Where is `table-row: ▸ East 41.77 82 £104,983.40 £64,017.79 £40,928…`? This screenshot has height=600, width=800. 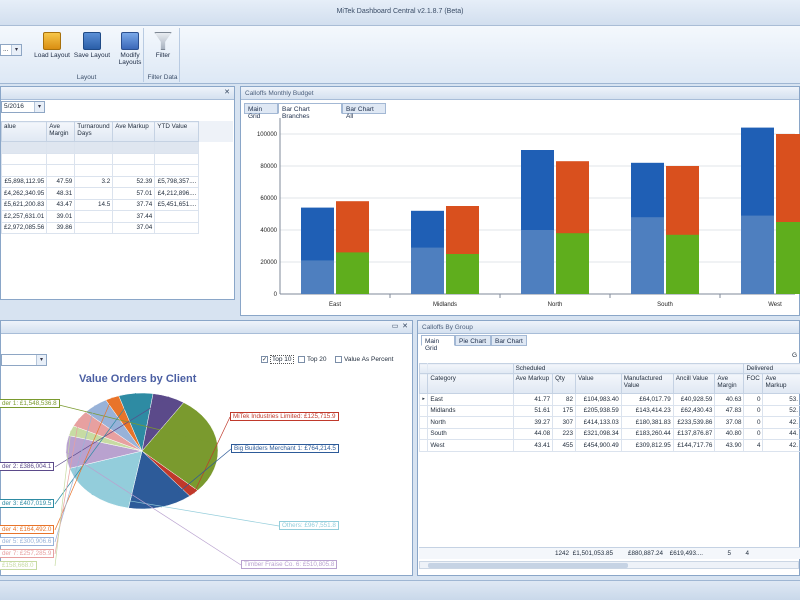 table-row: ▸ East 41.77 82 £104,983.40 £64,017.79 £40,928… is located at coordinates (609, 399).